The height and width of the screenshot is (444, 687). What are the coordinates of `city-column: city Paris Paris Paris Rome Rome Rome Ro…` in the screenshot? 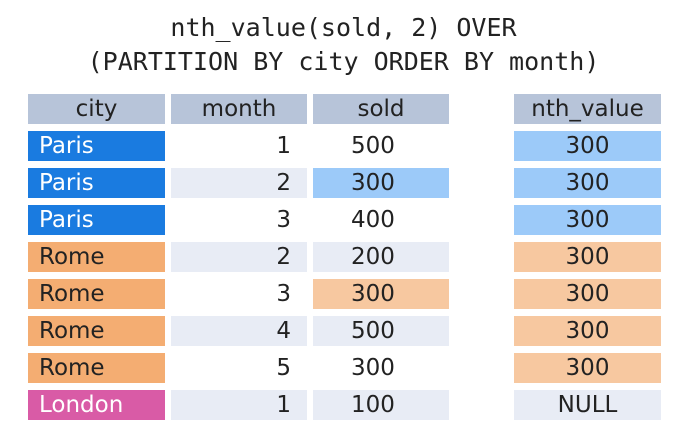 It's located at (96, 260).